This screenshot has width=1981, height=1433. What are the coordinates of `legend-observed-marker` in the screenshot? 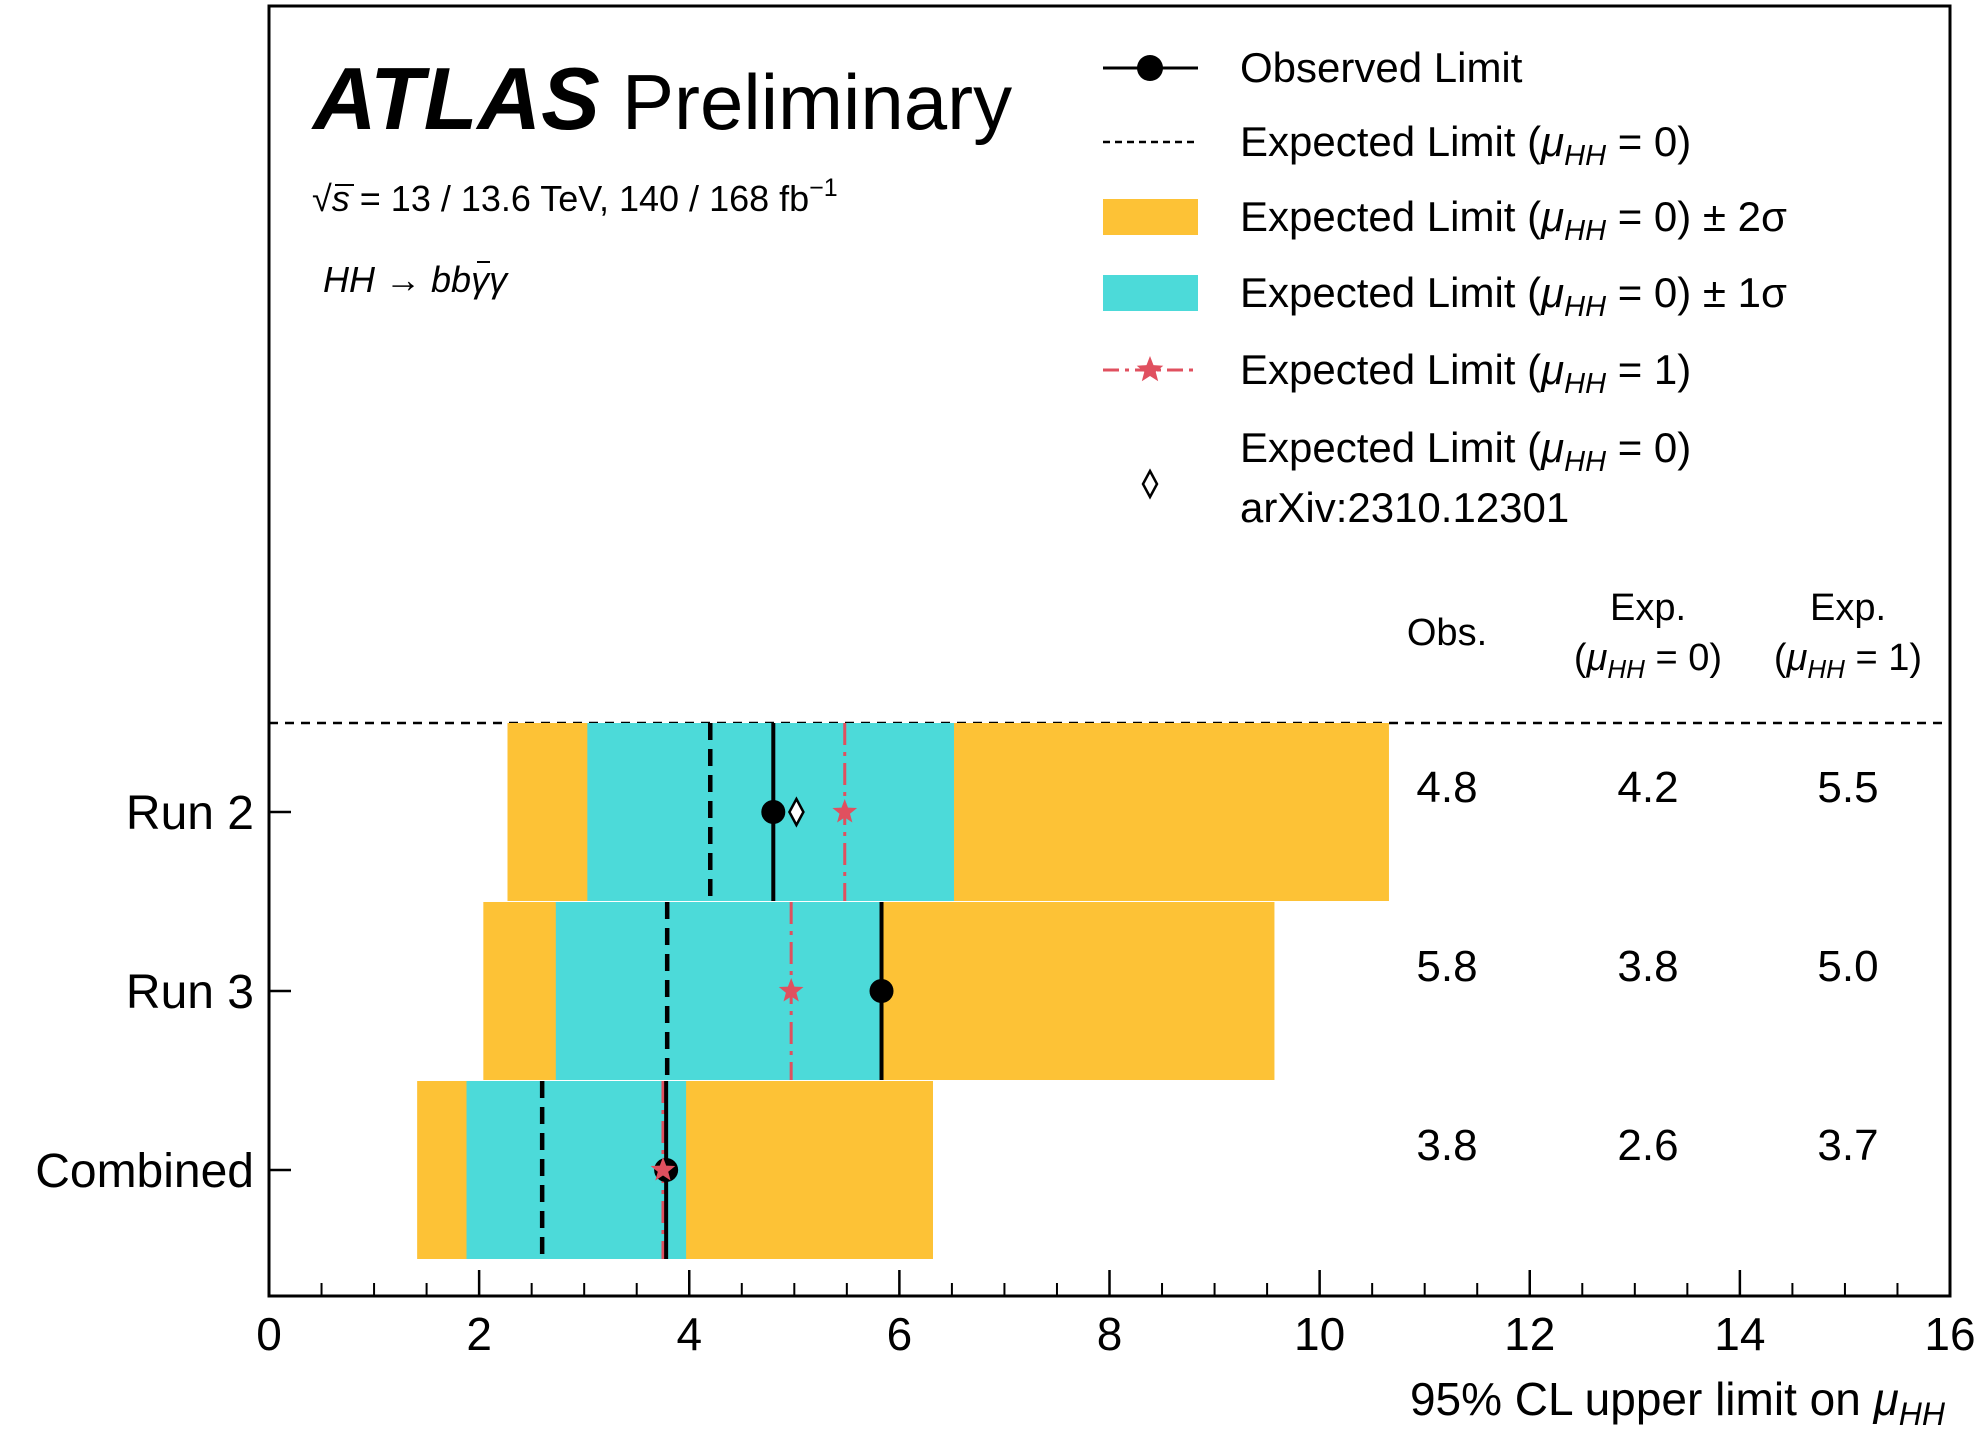 It's located at (1150, 68).